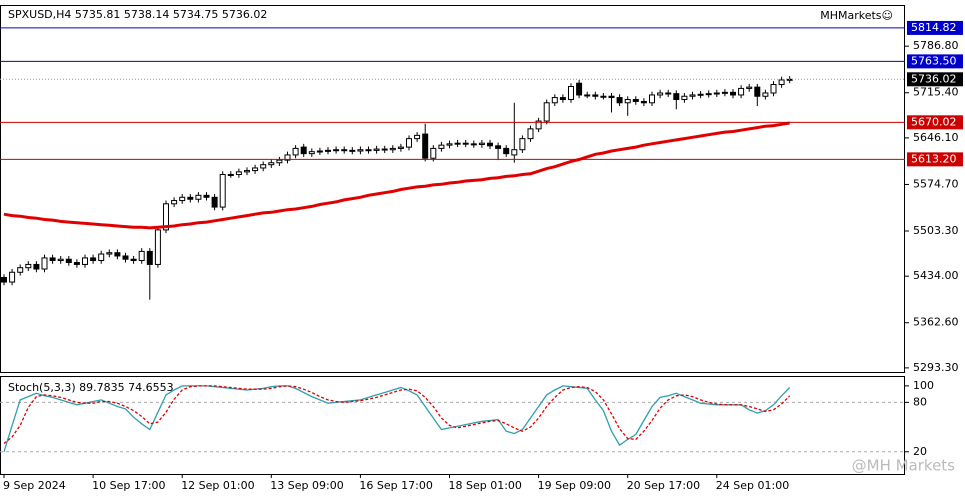 This screenshot has width=965, height=499. I want to click on level-label: 5613.20, so click(934, 158).